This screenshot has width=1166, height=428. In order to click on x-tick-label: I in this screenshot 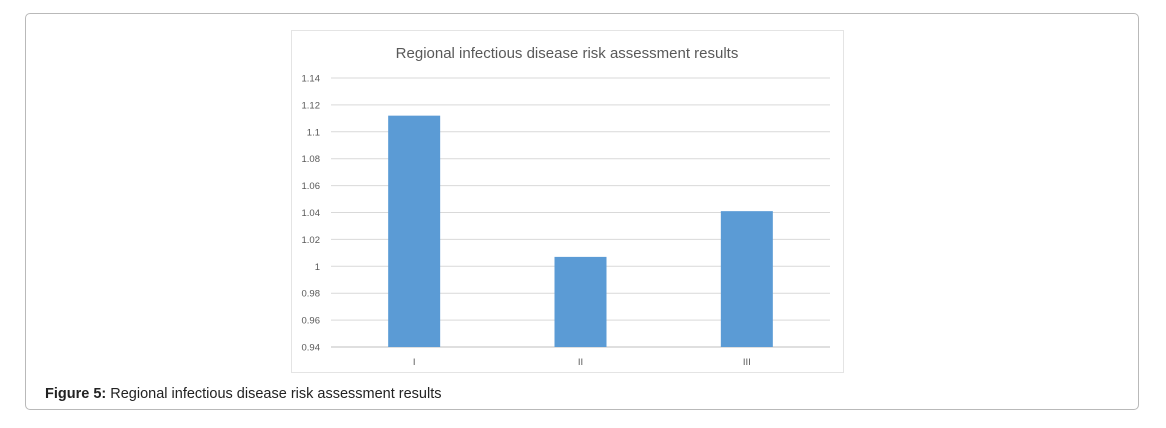, I will do `click(414, 362)`.